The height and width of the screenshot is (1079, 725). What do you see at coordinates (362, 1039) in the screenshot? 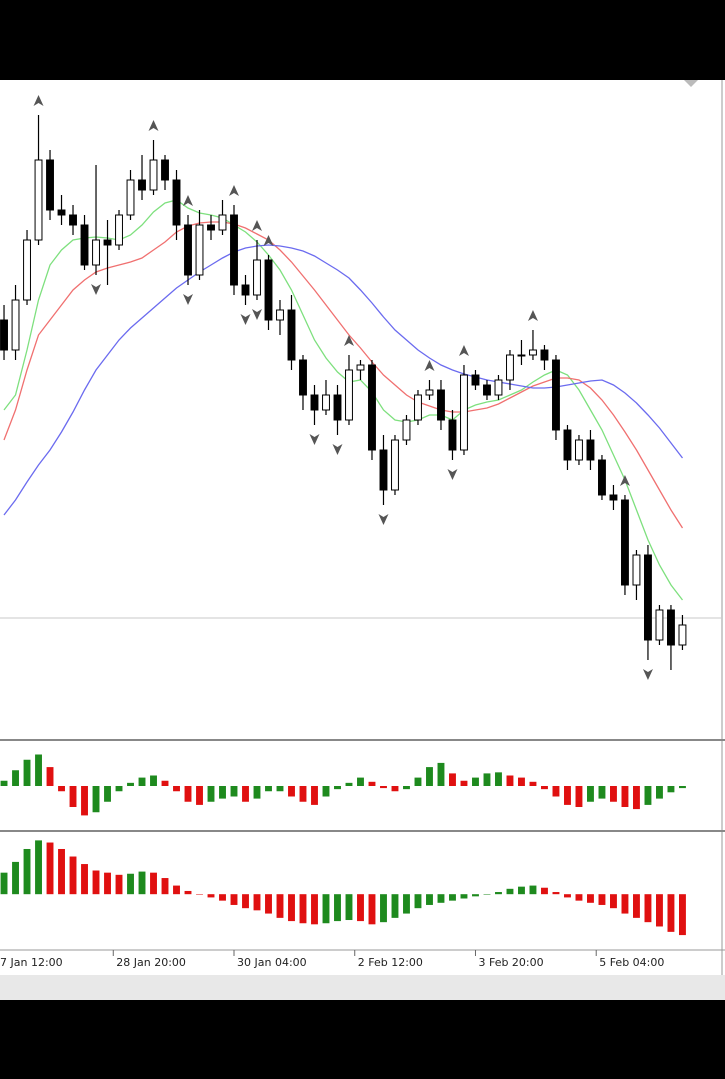
I see `bottom-bar` at bounding box center [362, 1039].